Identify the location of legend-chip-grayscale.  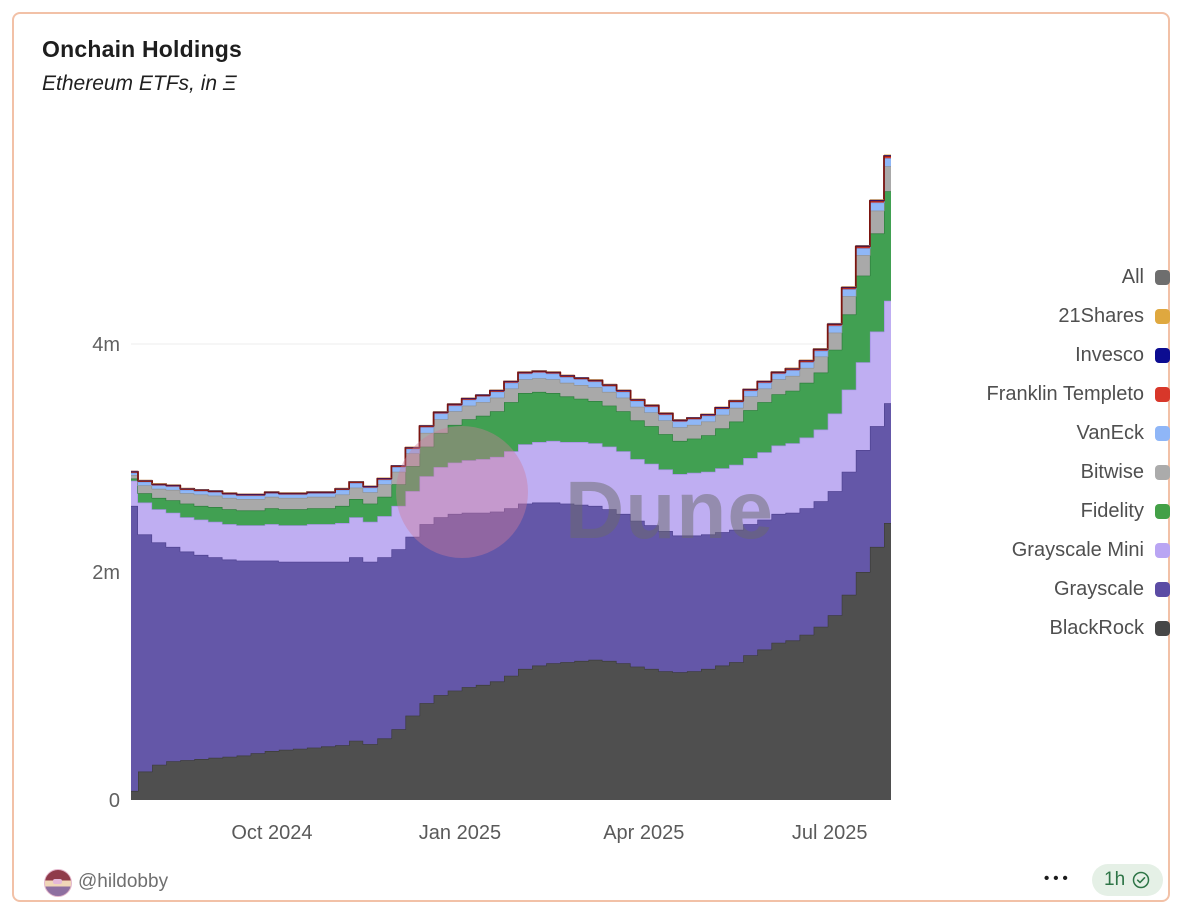
(1162, 589).